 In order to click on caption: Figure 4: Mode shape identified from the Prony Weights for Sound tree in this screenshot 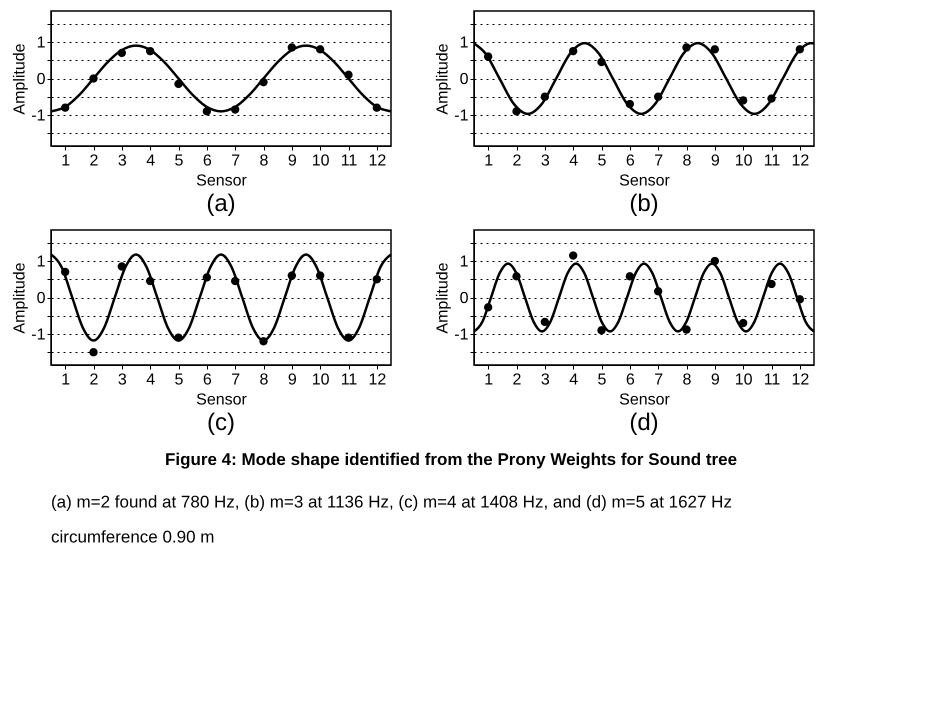, I will do `click(451, 459)`.